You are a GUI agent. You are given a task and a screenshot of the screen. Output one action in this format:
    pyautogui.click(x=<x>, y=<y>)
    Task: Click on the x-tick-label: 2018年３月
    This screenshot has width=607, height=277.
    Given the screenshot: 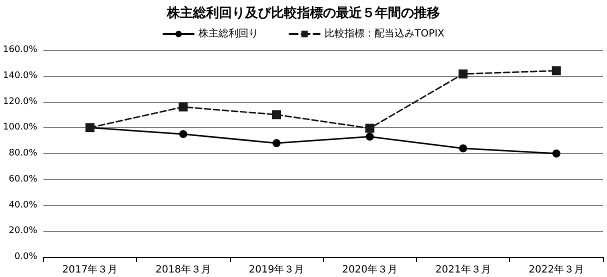 What is the action you would take?
    pyautogui.click(x=183, y=270)
    